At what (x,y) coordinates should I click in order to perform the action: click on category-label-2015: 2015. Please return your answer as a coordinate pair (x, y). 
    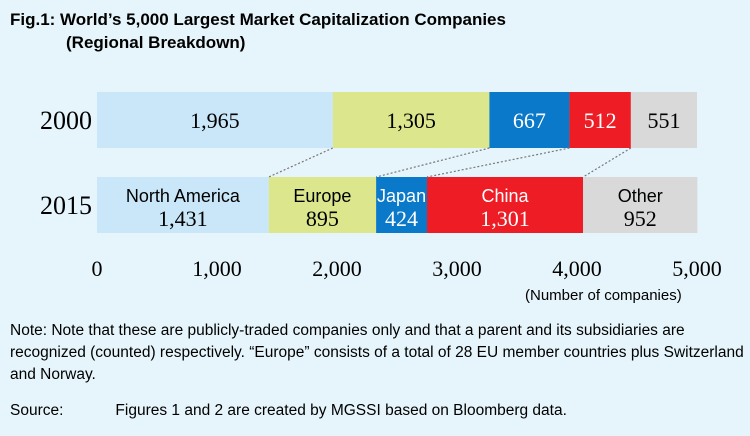
    Looking at the image, I should click on (66, 205).